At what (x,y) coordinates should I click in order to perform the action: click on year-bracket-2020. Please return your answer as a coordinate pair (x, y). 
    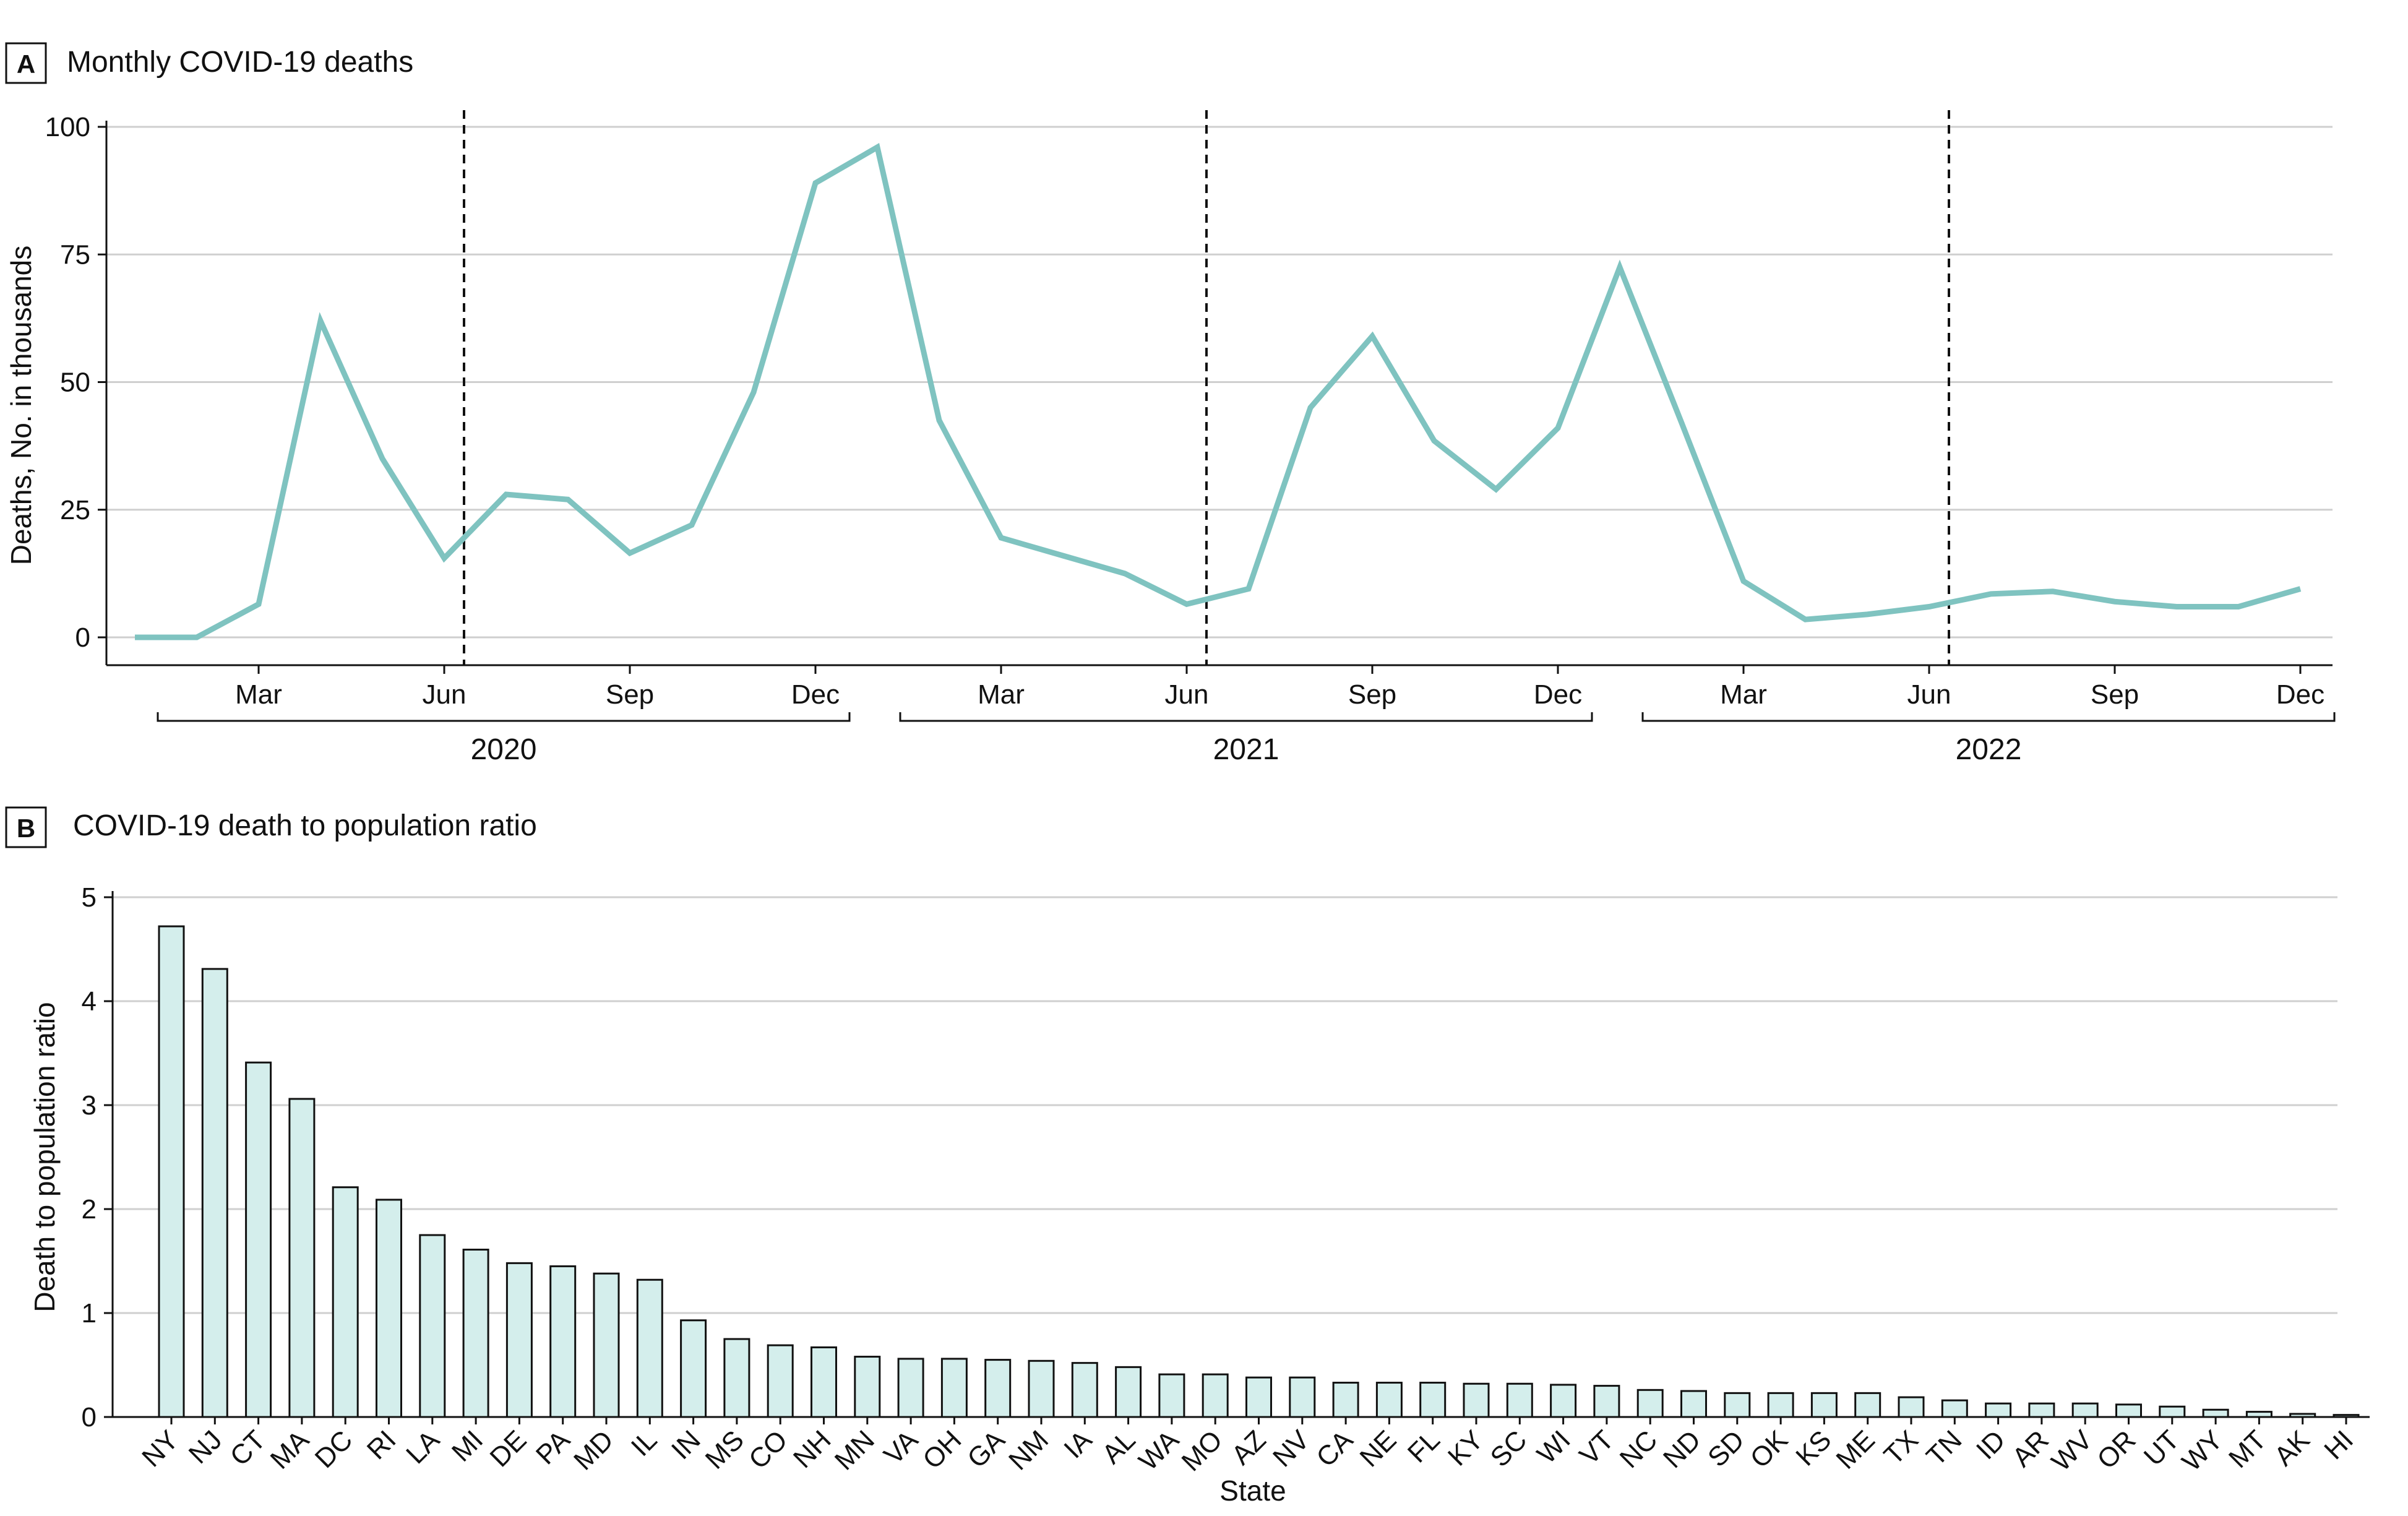
    Looking at the image, I should click on (504, 717).